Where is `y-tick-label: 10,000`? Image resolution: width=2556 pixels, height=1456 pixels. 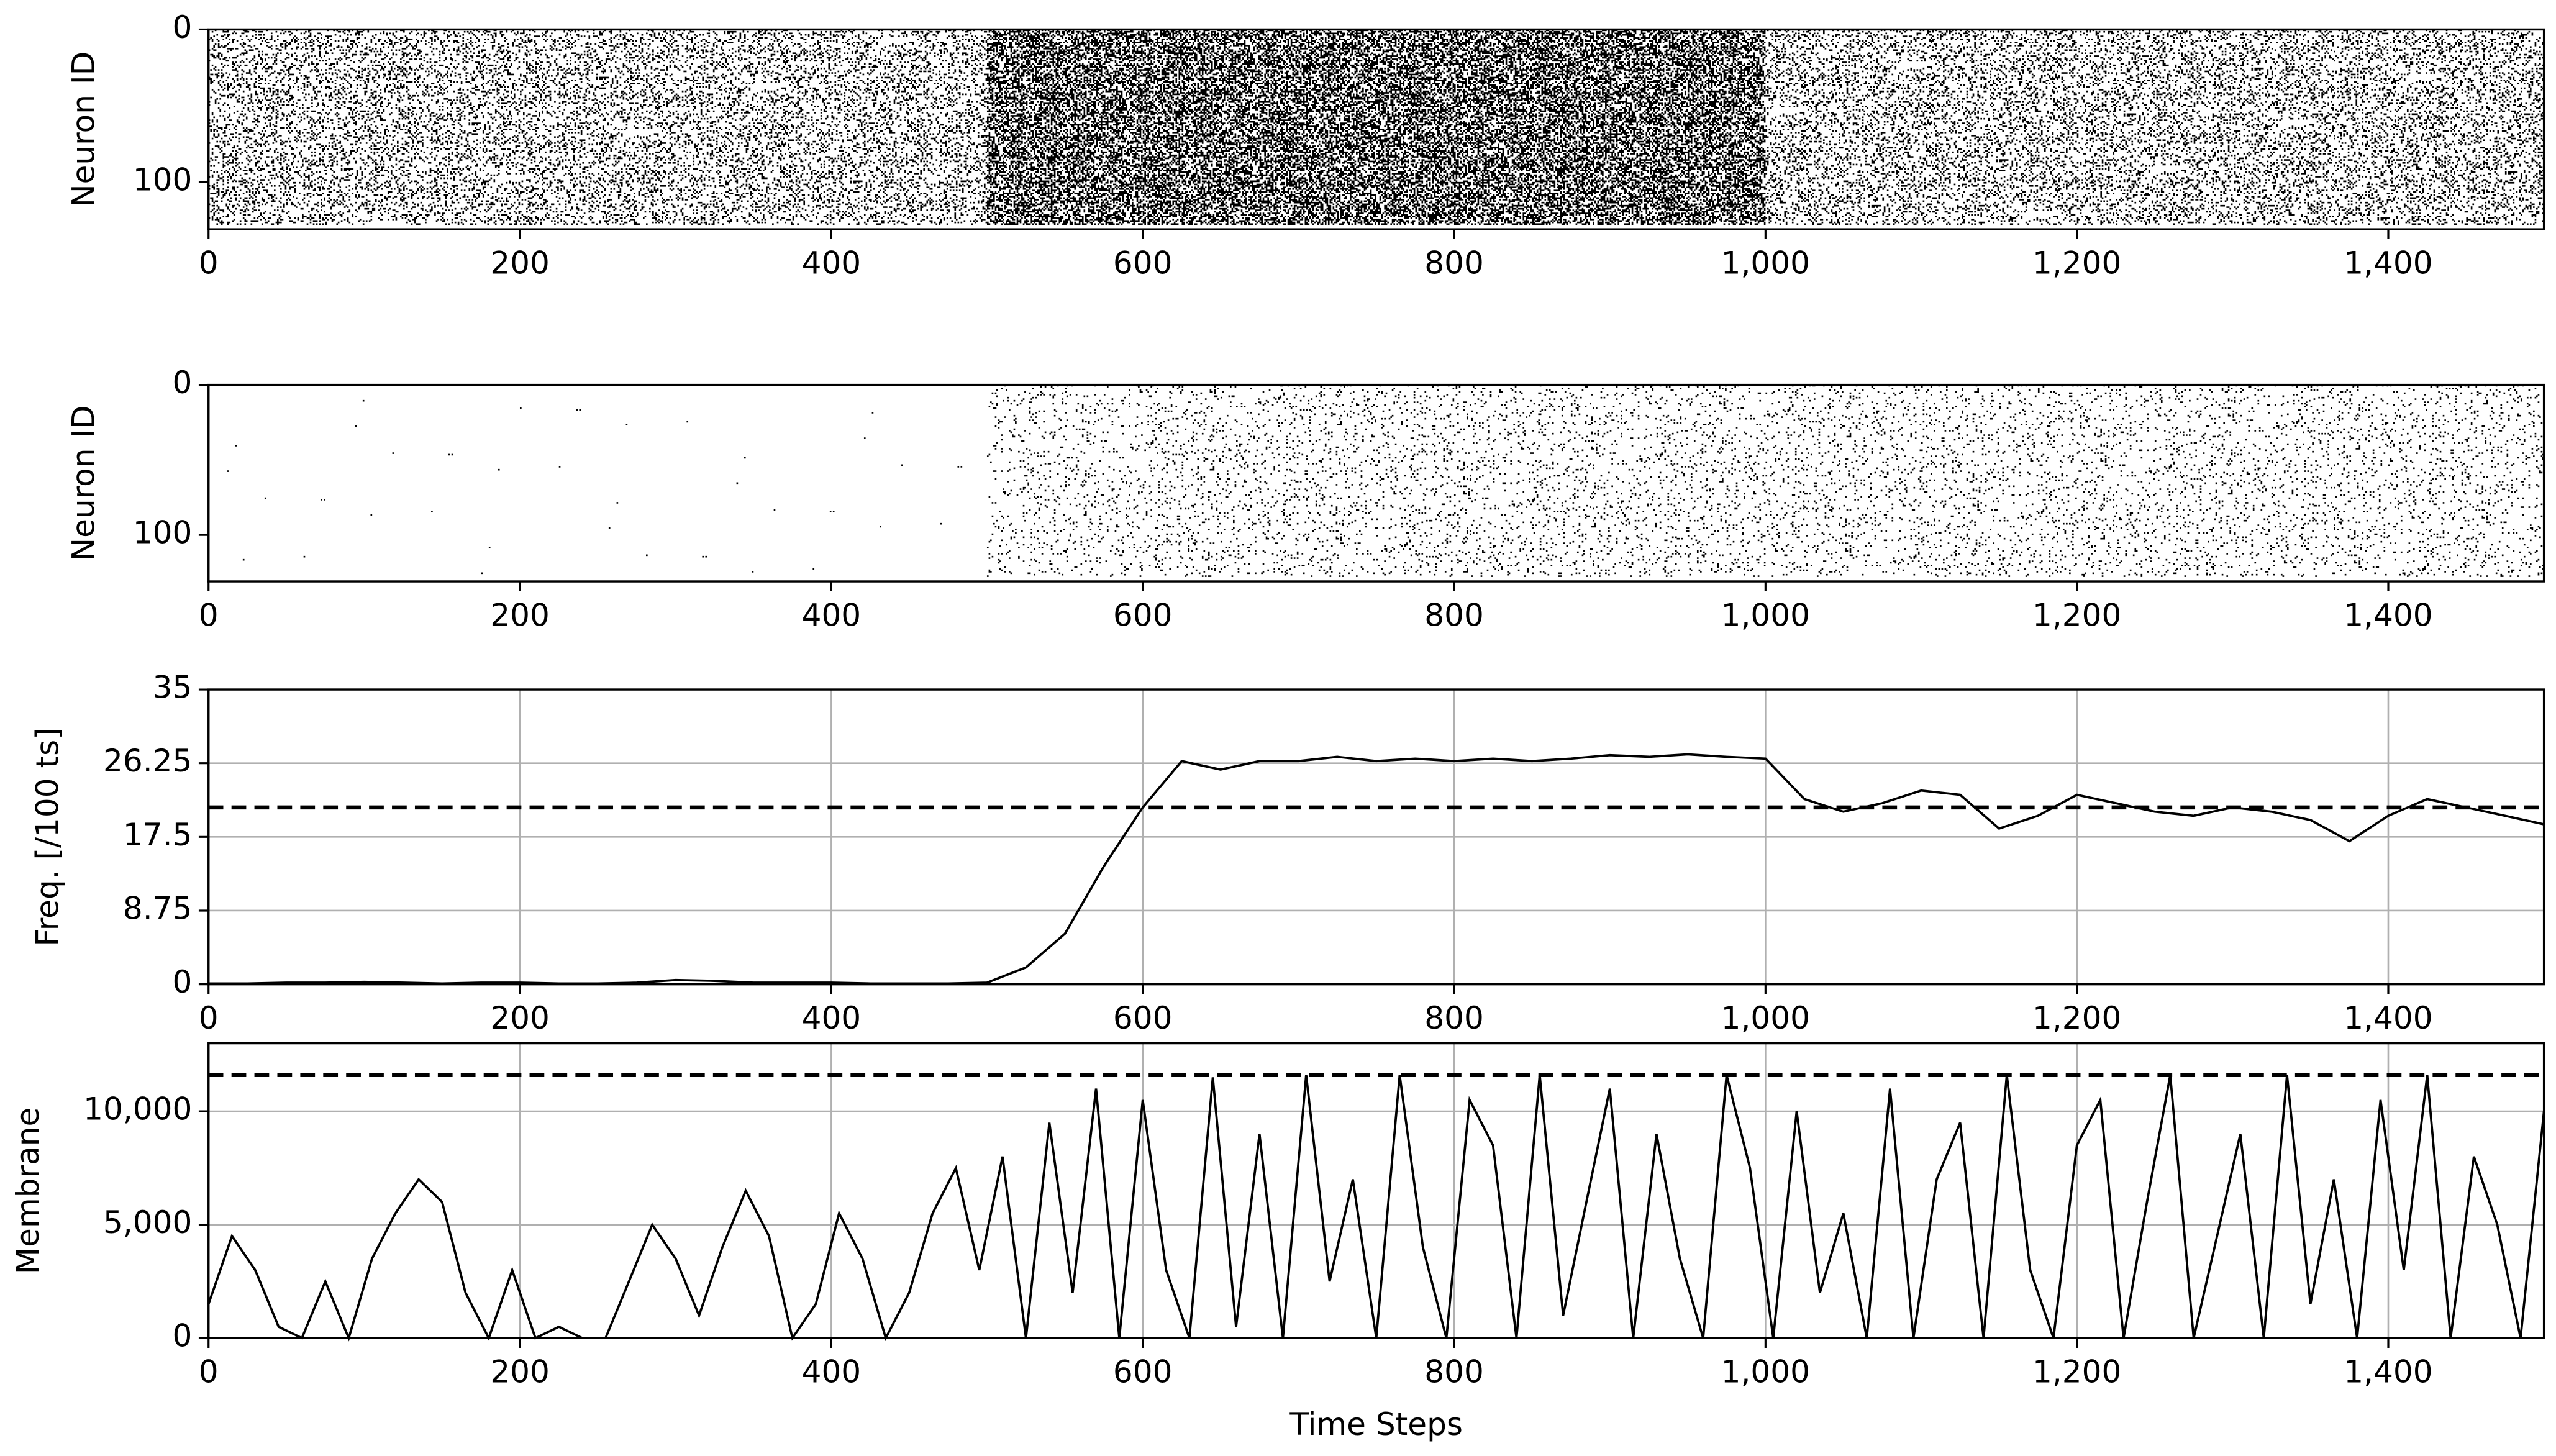
y-tick-label: 10,000 is located at coordinates (138, 1109).